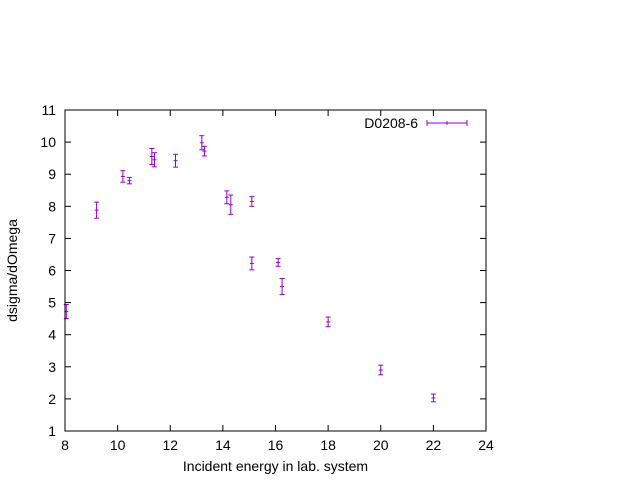  Describe the element at coordinates (434, 445) in the screenshot. I see `x-tick-label: 22` at that location.